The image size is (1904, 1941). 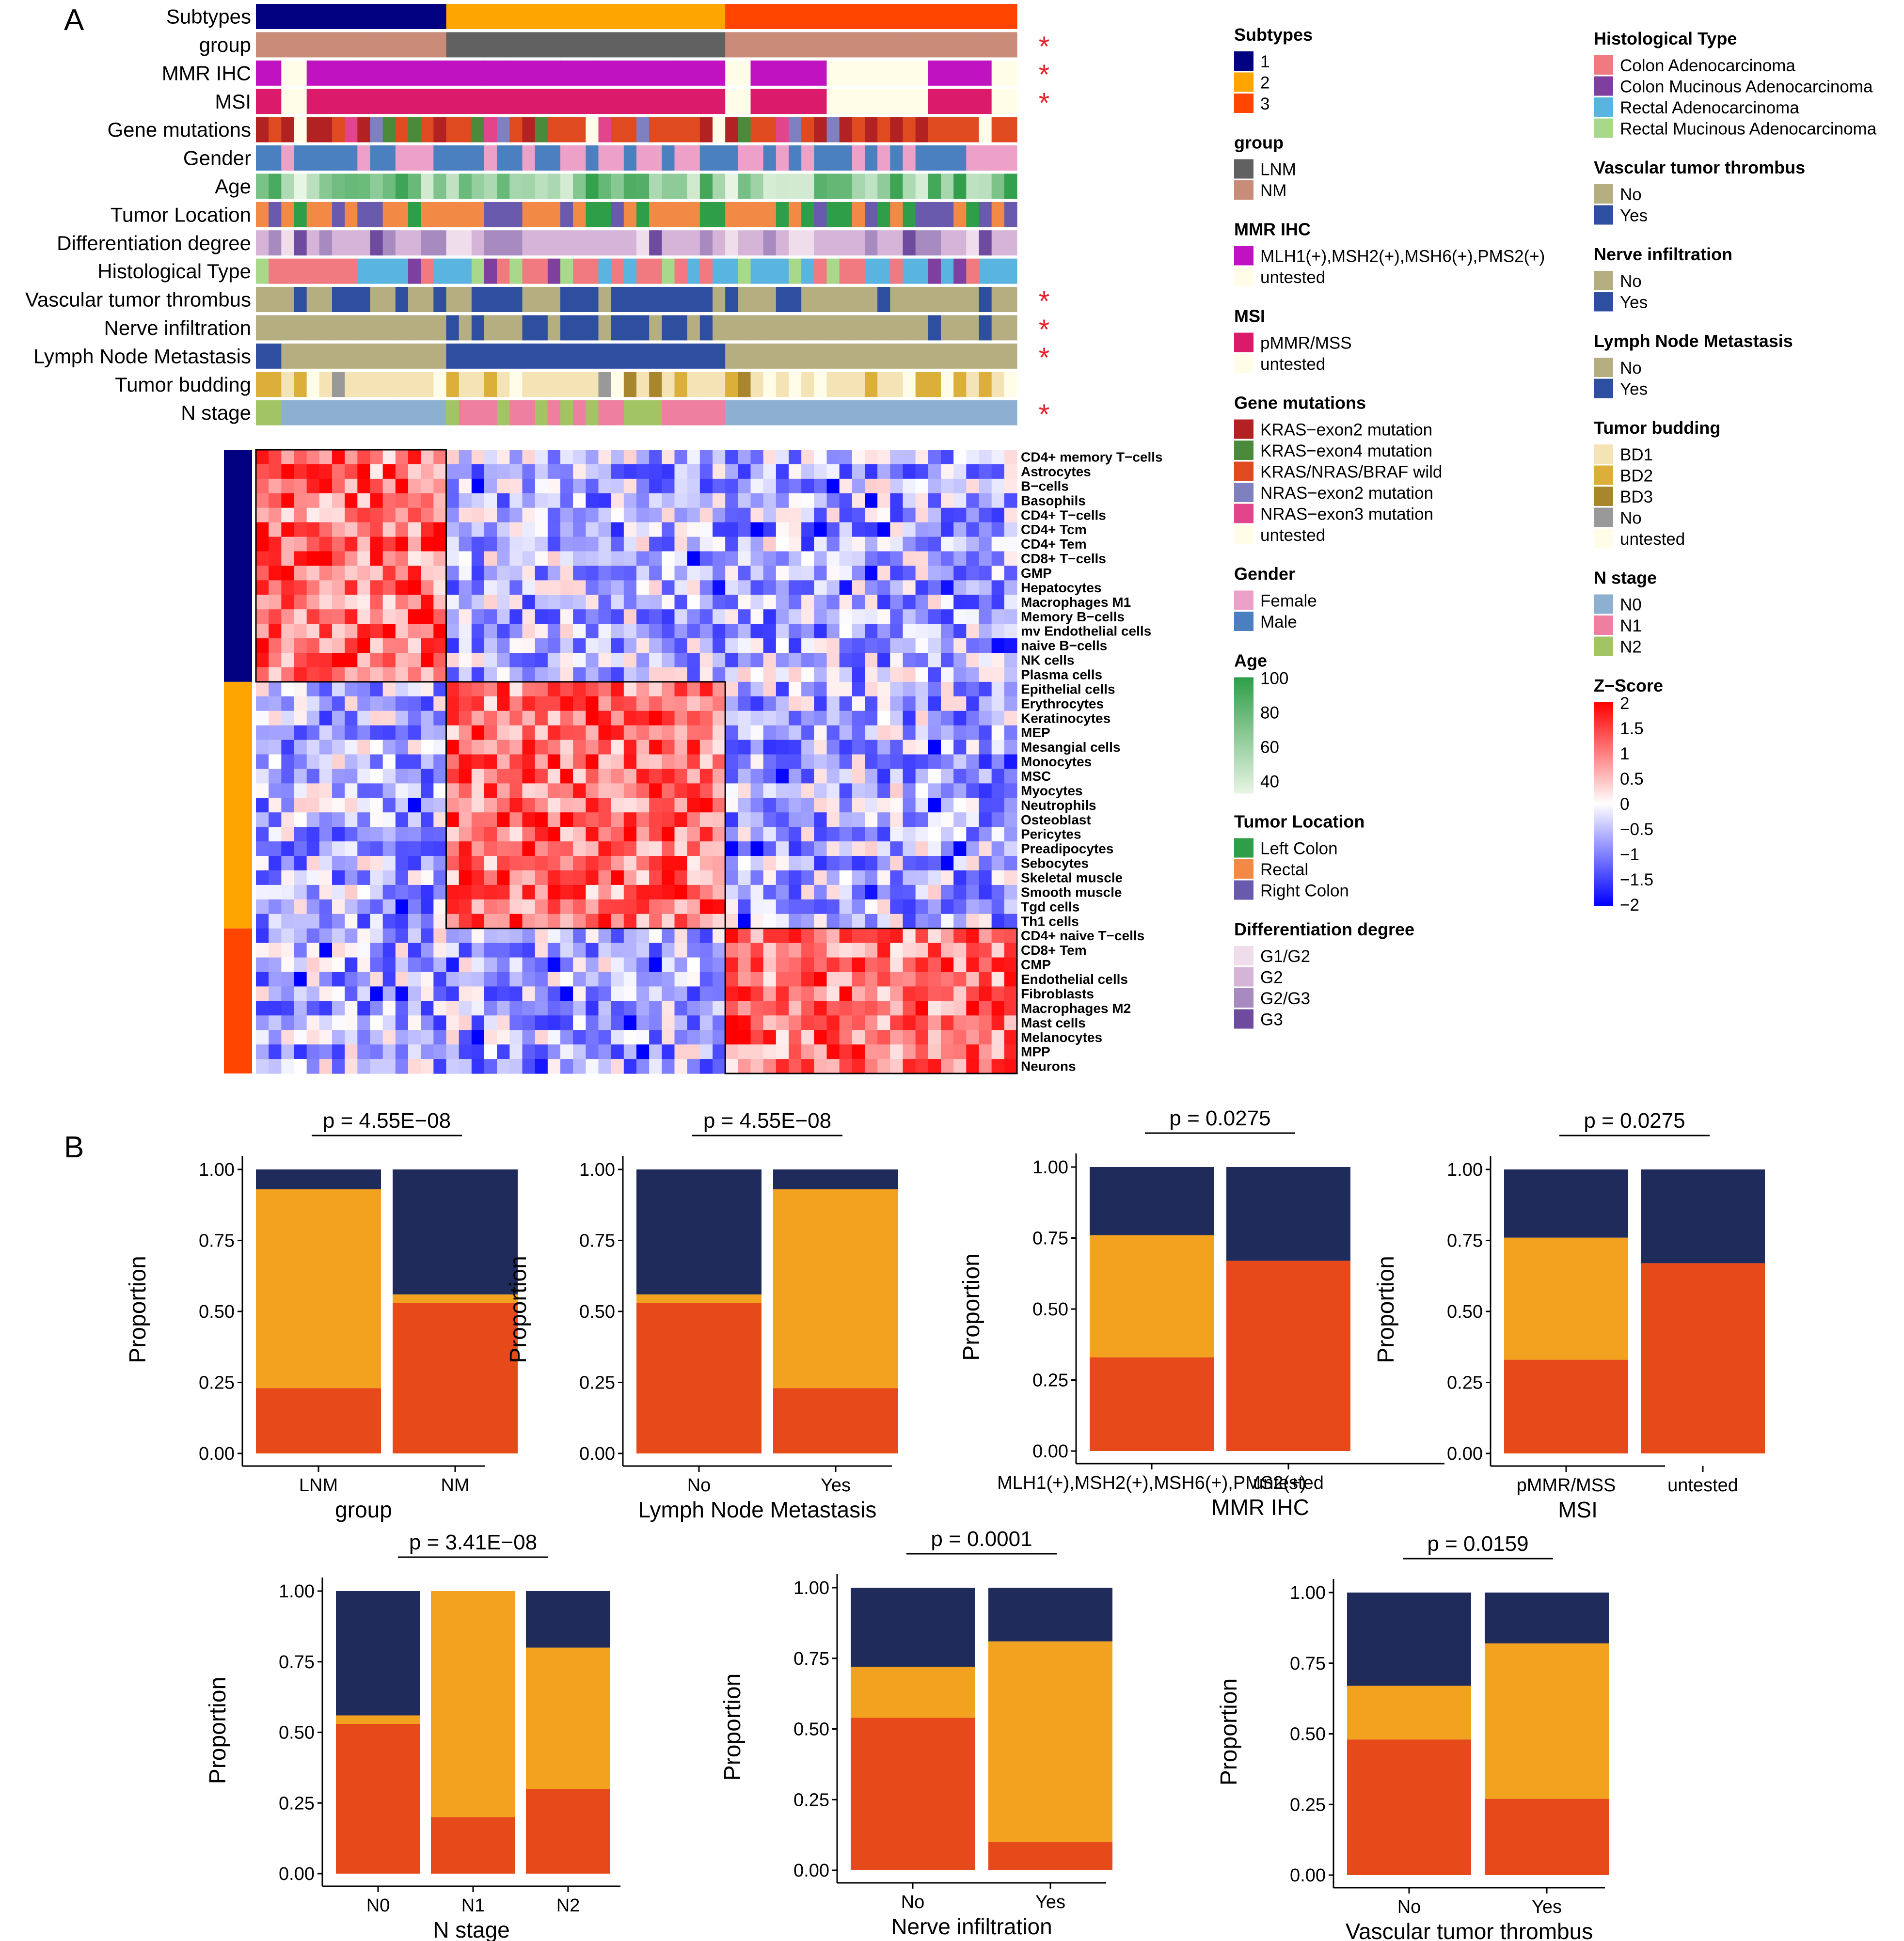 I want to click on p-value-label: p = 0.0159, so click(x=1477, y=1544).